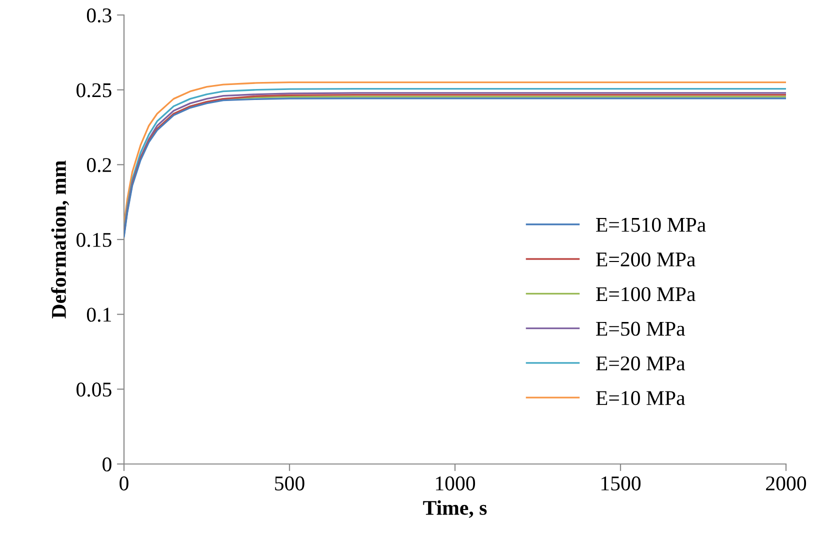 The image size is (814, 553). I want to click on legend-label: E=10 MPa, so click(641, 398).